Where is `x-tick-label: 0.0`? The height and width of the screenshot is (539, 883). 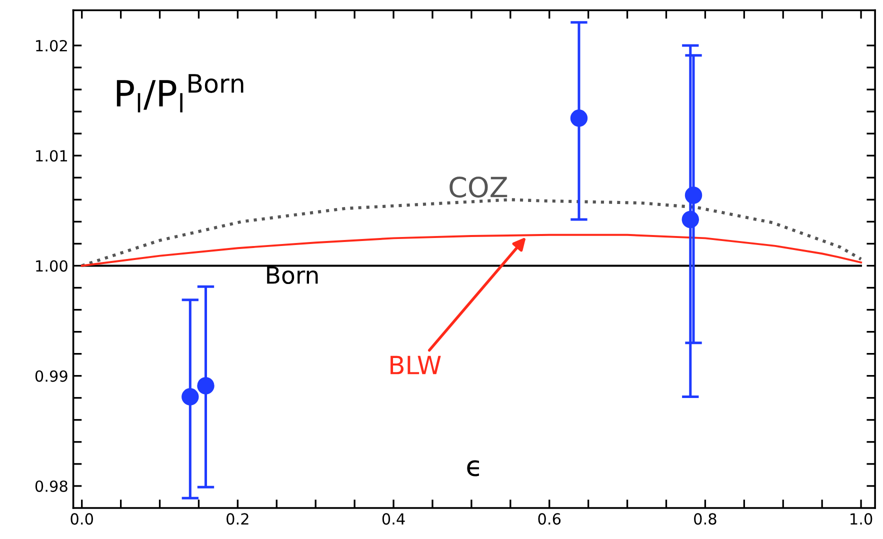
x-tick-label: 0.0 is located at coordinates (81, 519).